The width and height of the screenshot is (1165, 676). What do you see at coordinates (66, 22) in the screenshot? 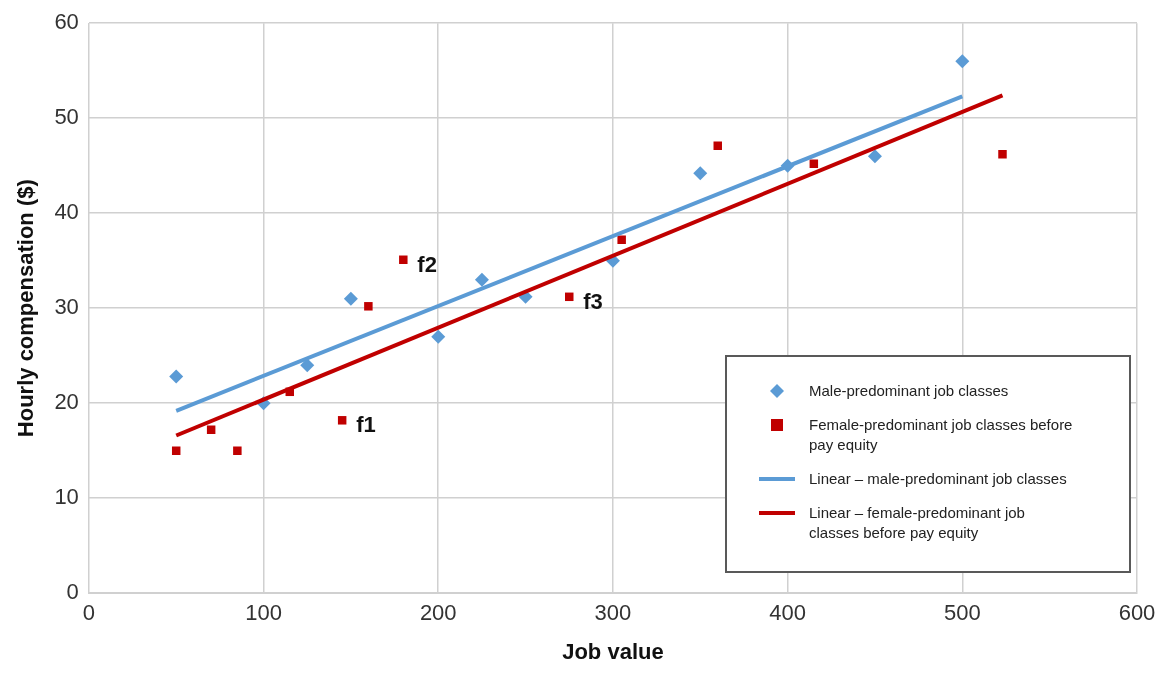
I see `y-tick-label: 60` at bounding box center [66, 22].